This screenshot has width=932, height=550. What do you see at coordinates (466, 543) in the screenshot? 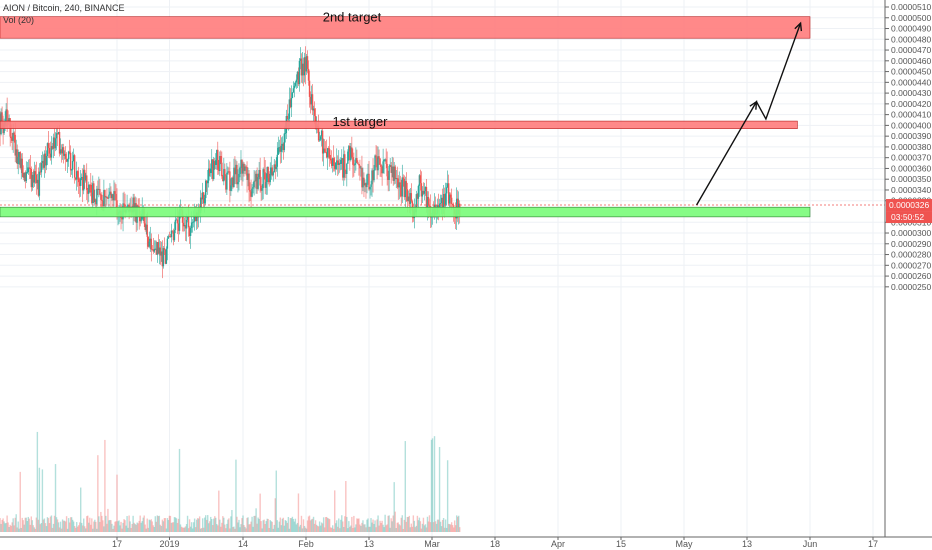
I see `x-axis: 17 2019 14 Feb 13 Mar 18 Apr 15 May 13 Jun 17` at bounding box center [466, 543].